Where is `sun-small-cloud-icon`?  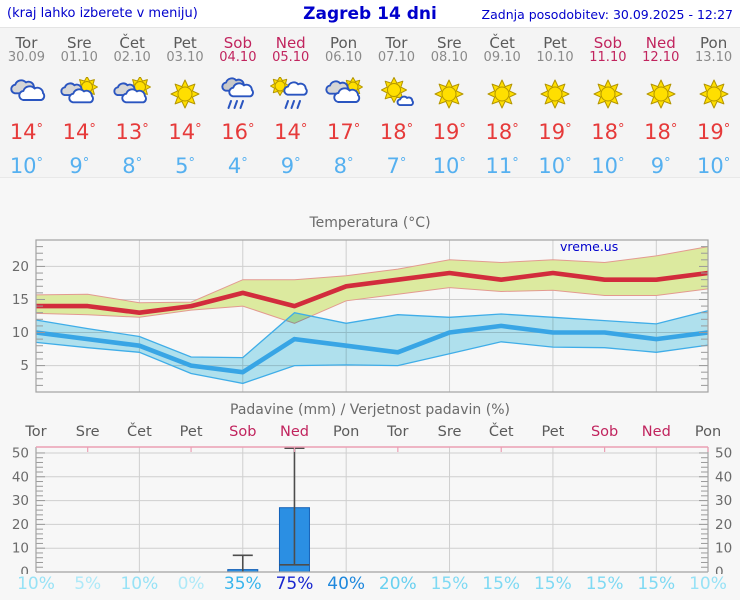 sun-small-cloud-icon is located at coordinates (398, 92).